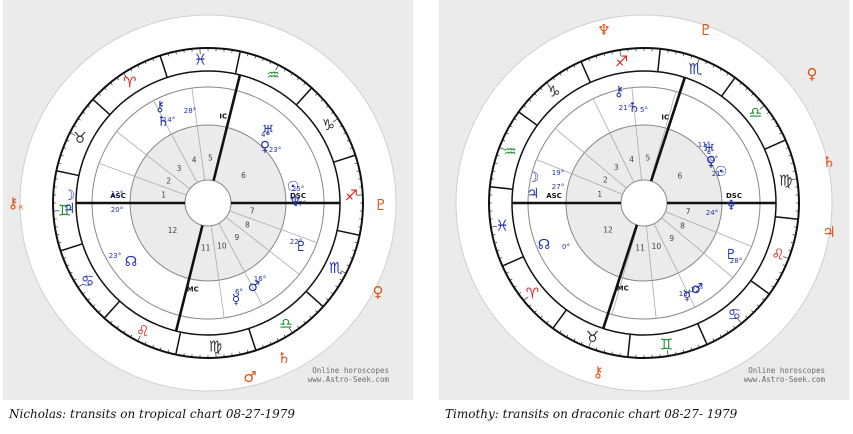 This screenshot has height=434, width=853. I want to click on natal-planet-icon: ♅, so click(709, 150).